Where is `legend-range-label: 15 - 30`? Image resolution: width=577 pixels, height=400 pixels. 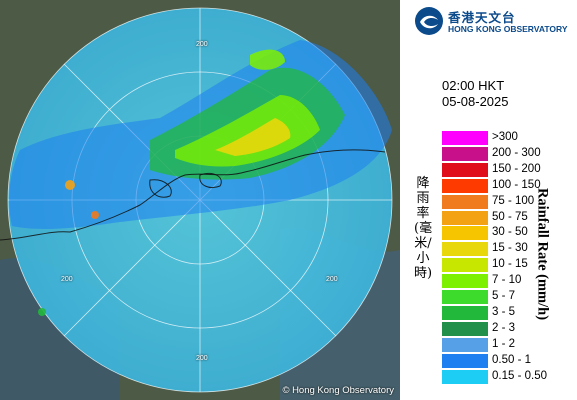
legend-range-label: 15 - 30 is located at coordinates (510, 248).